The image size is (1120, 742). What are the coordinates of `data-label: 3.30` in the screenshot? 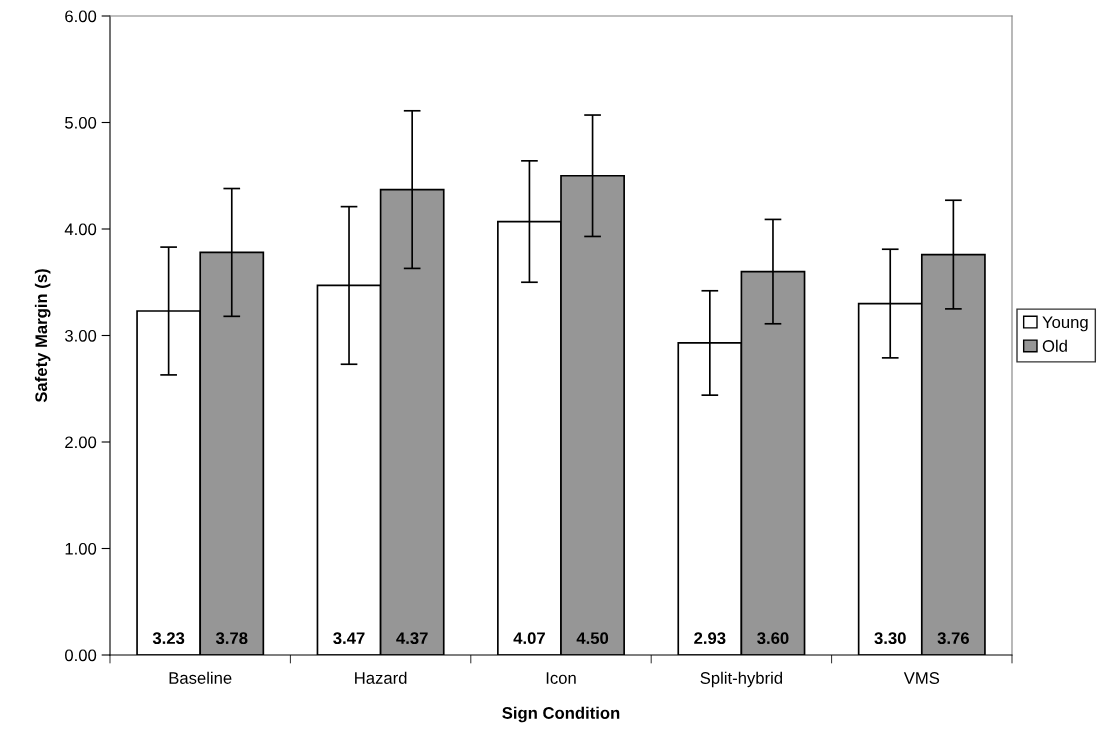 It's located at (890, 638).